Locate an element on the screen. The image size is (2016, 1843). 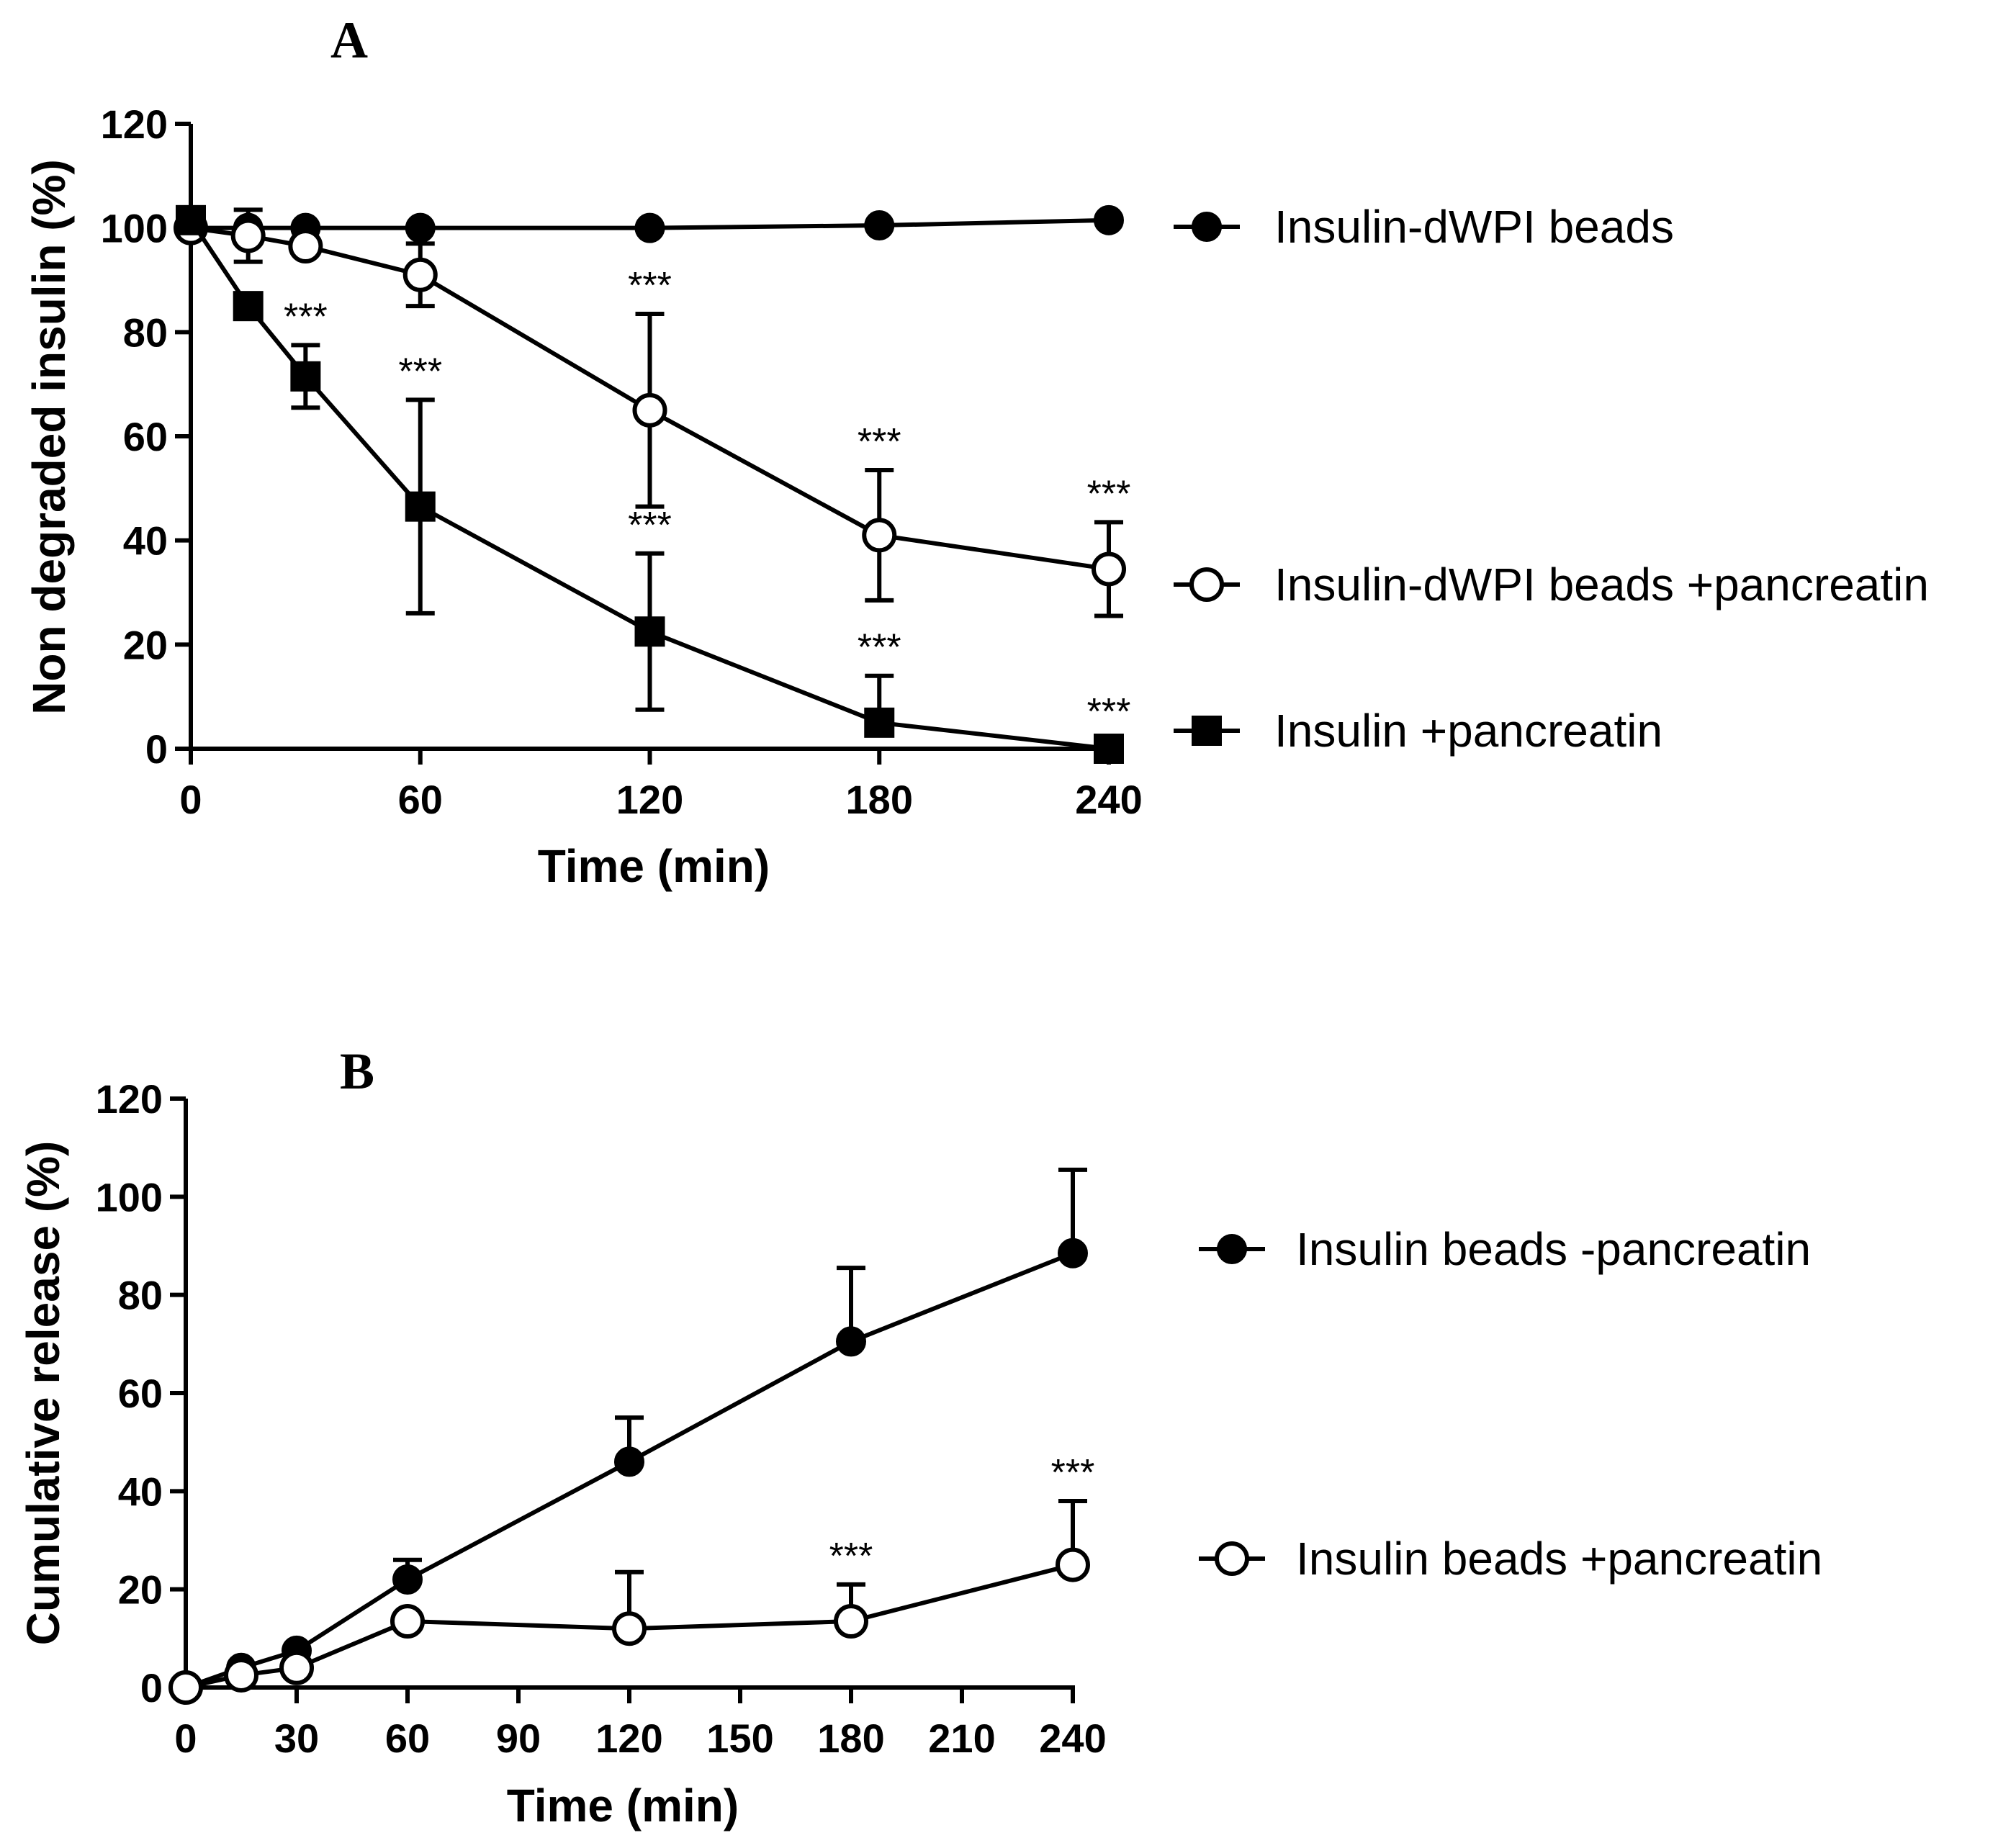
panel-b-y-tick-label-100: 100 is located at coordinates (129, 1197).